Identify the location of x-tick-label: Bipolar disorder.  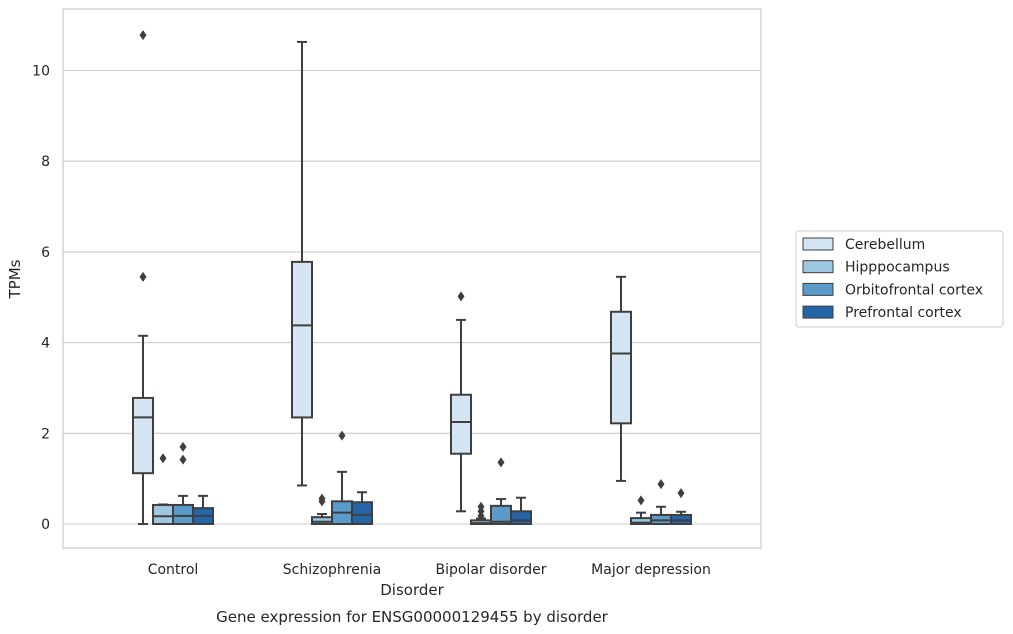
(490, 570).